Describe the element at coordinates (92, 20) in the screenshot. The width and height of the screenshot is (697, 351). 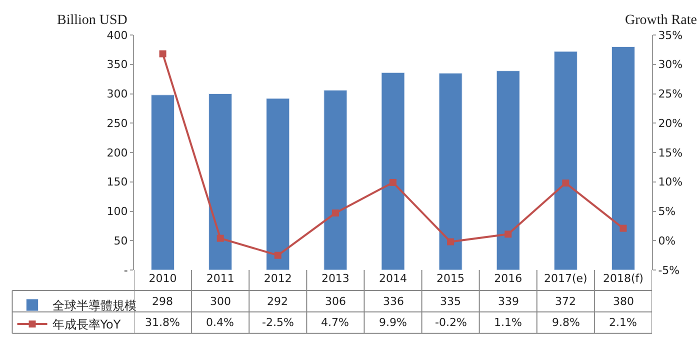
I see `y-axis-title: Billion USD` at that location.